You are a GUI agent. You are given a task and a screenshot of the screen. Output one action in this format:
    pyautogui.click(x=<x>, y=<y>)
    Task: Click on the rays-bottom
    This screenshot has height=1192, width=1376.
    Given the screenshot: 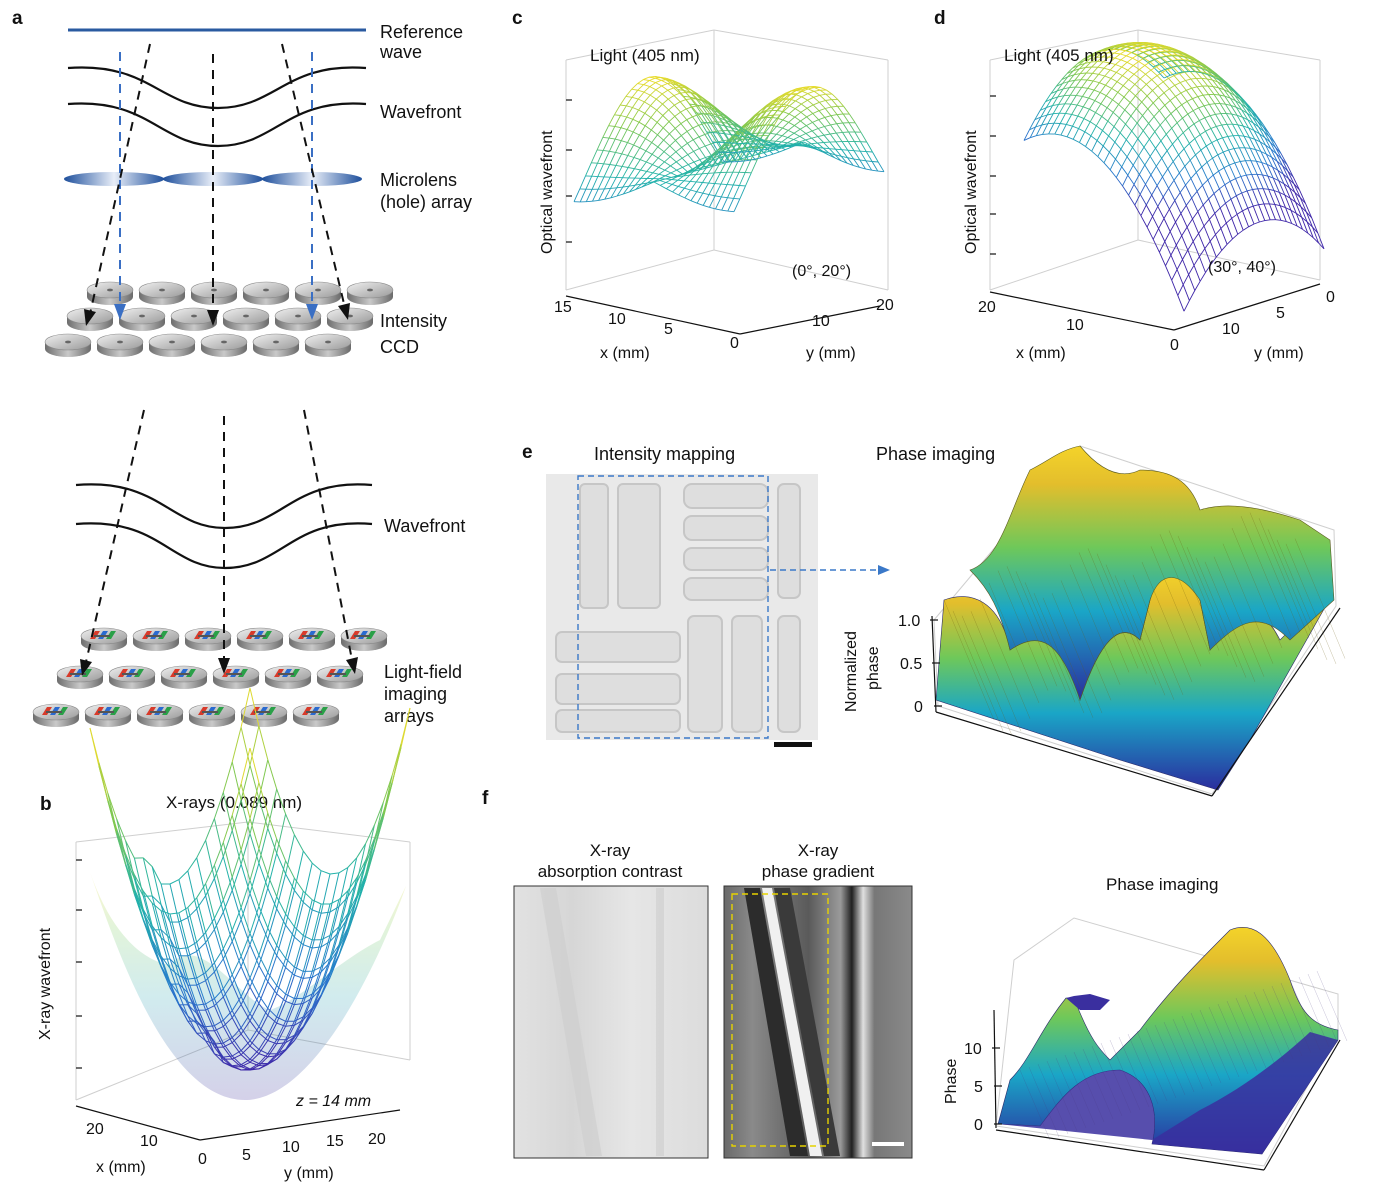 What is the action you would take?
    pyautogui.click(x=219, y=536)
    